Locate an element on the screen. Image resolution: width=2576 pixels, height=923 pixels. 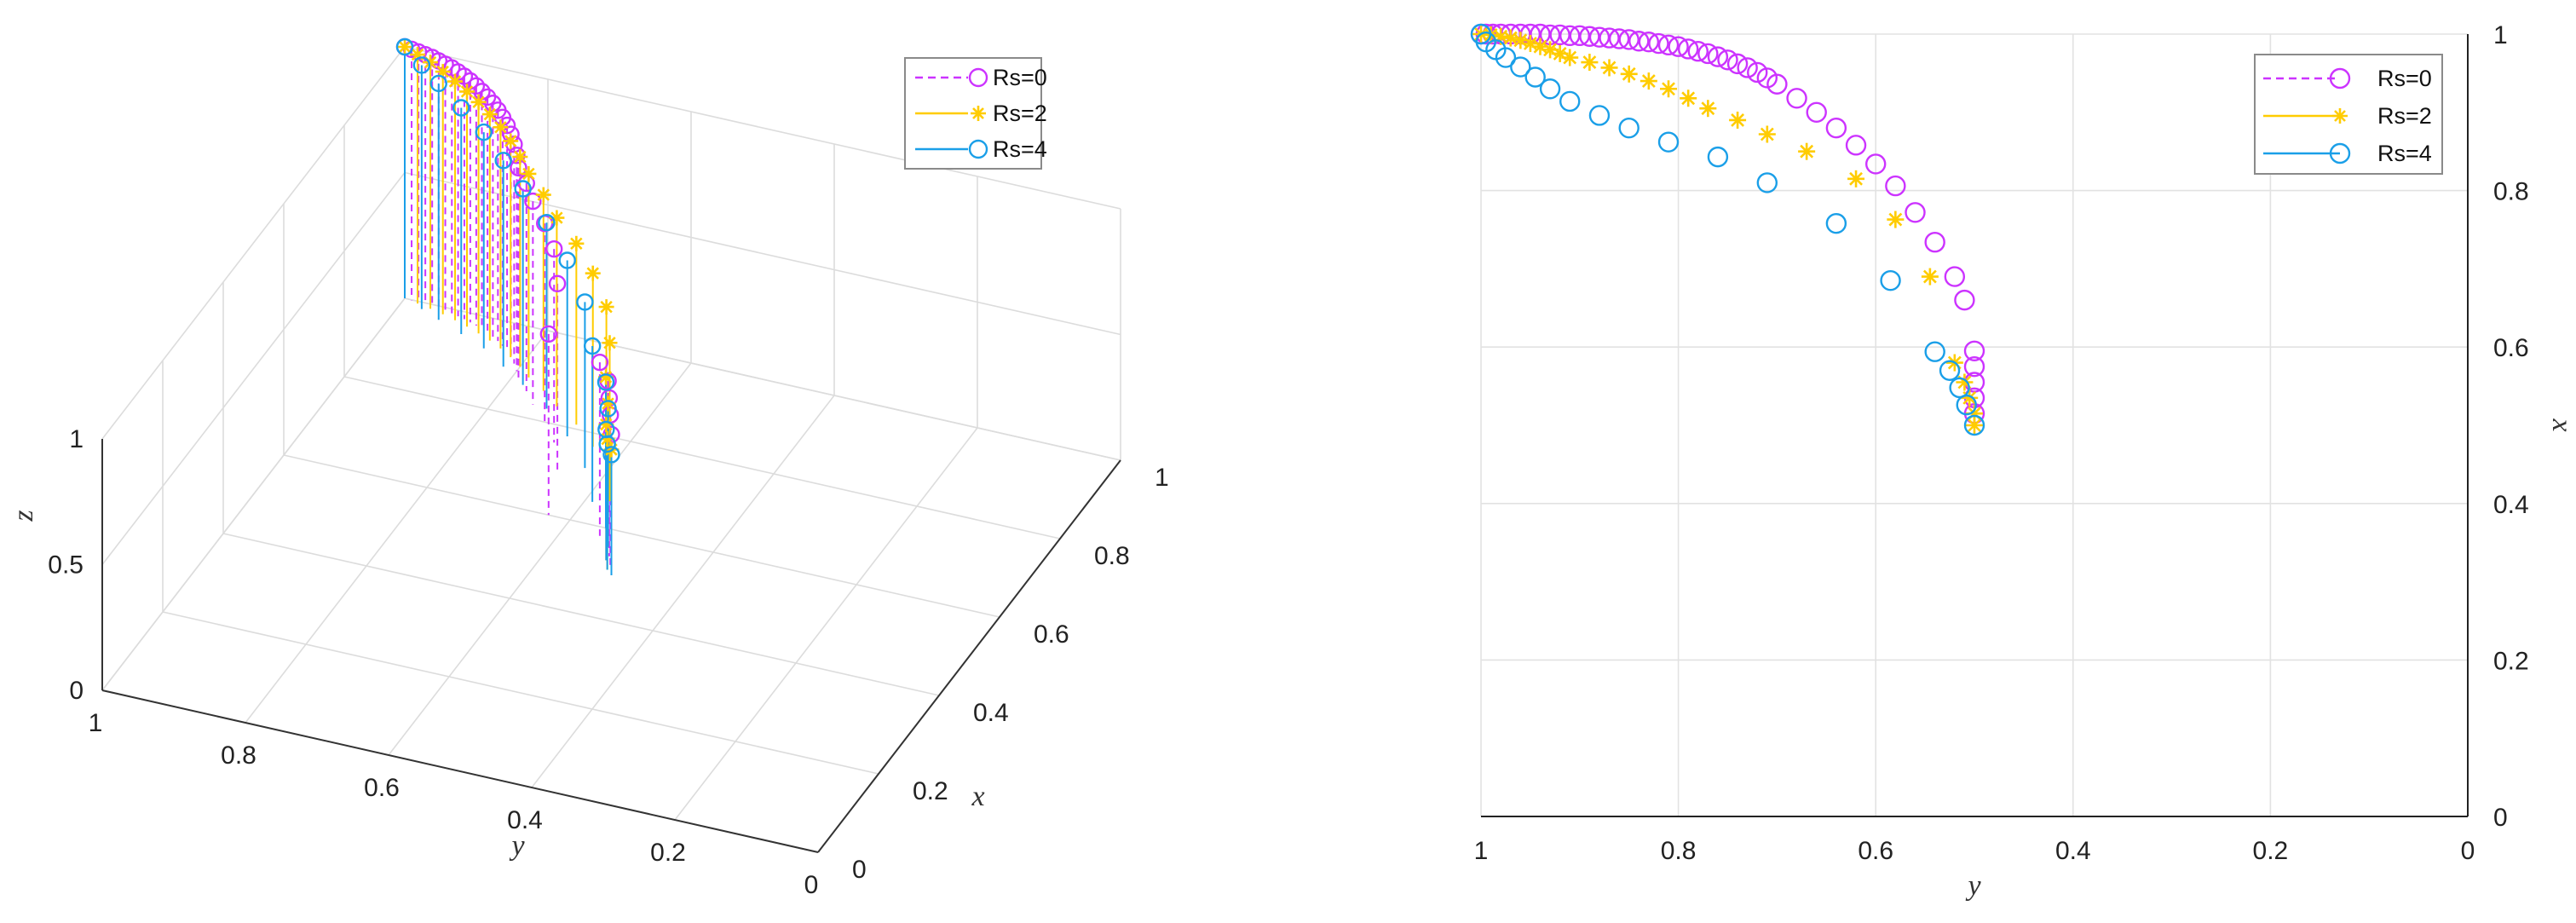
left-legend-label-rs0: Rs=0 is located at coordinates (1020, 77).